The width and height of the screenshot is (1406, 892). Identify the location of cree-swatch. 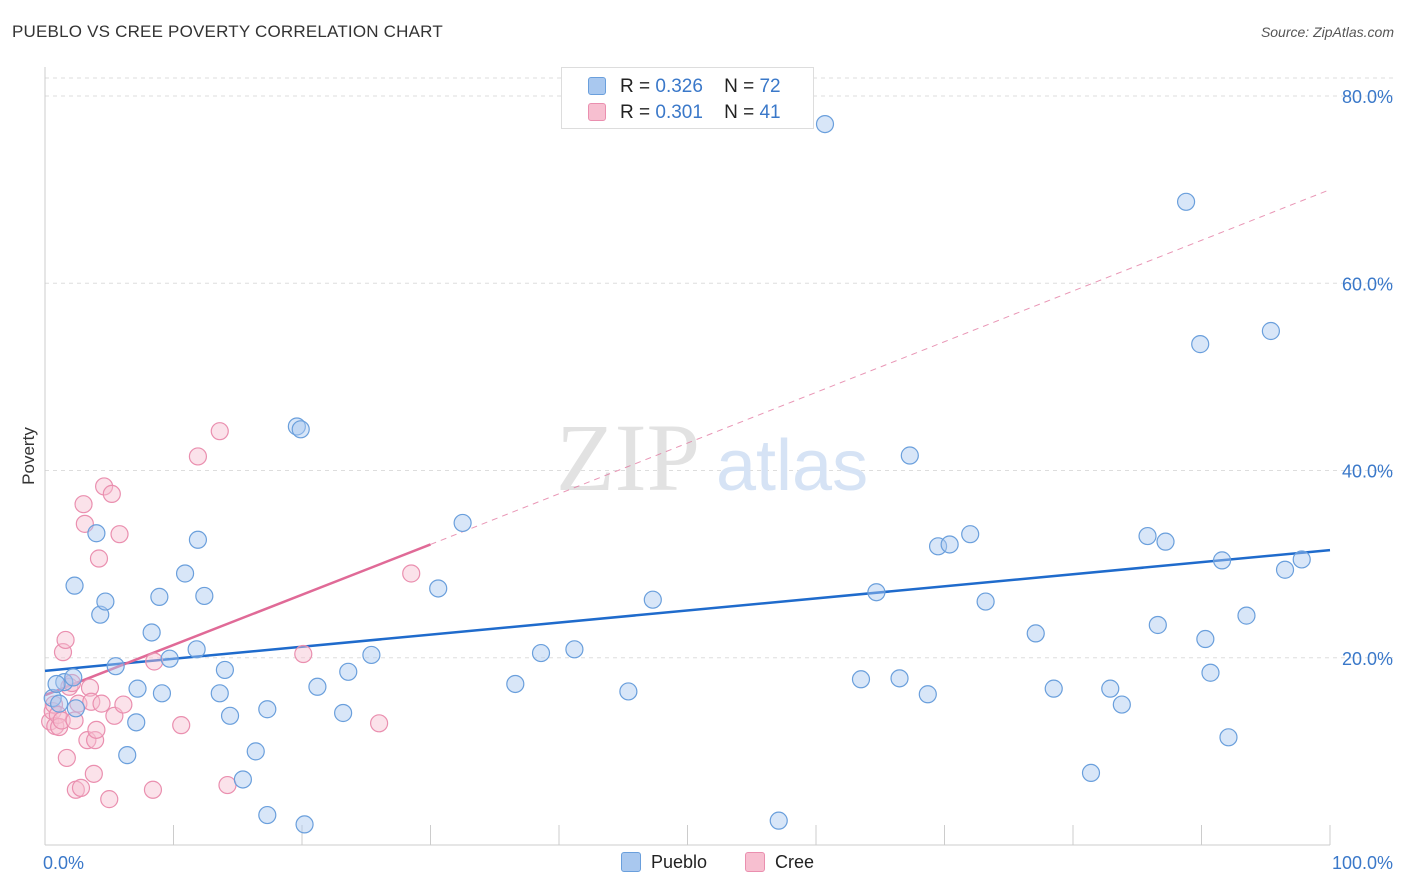
(597, 112).